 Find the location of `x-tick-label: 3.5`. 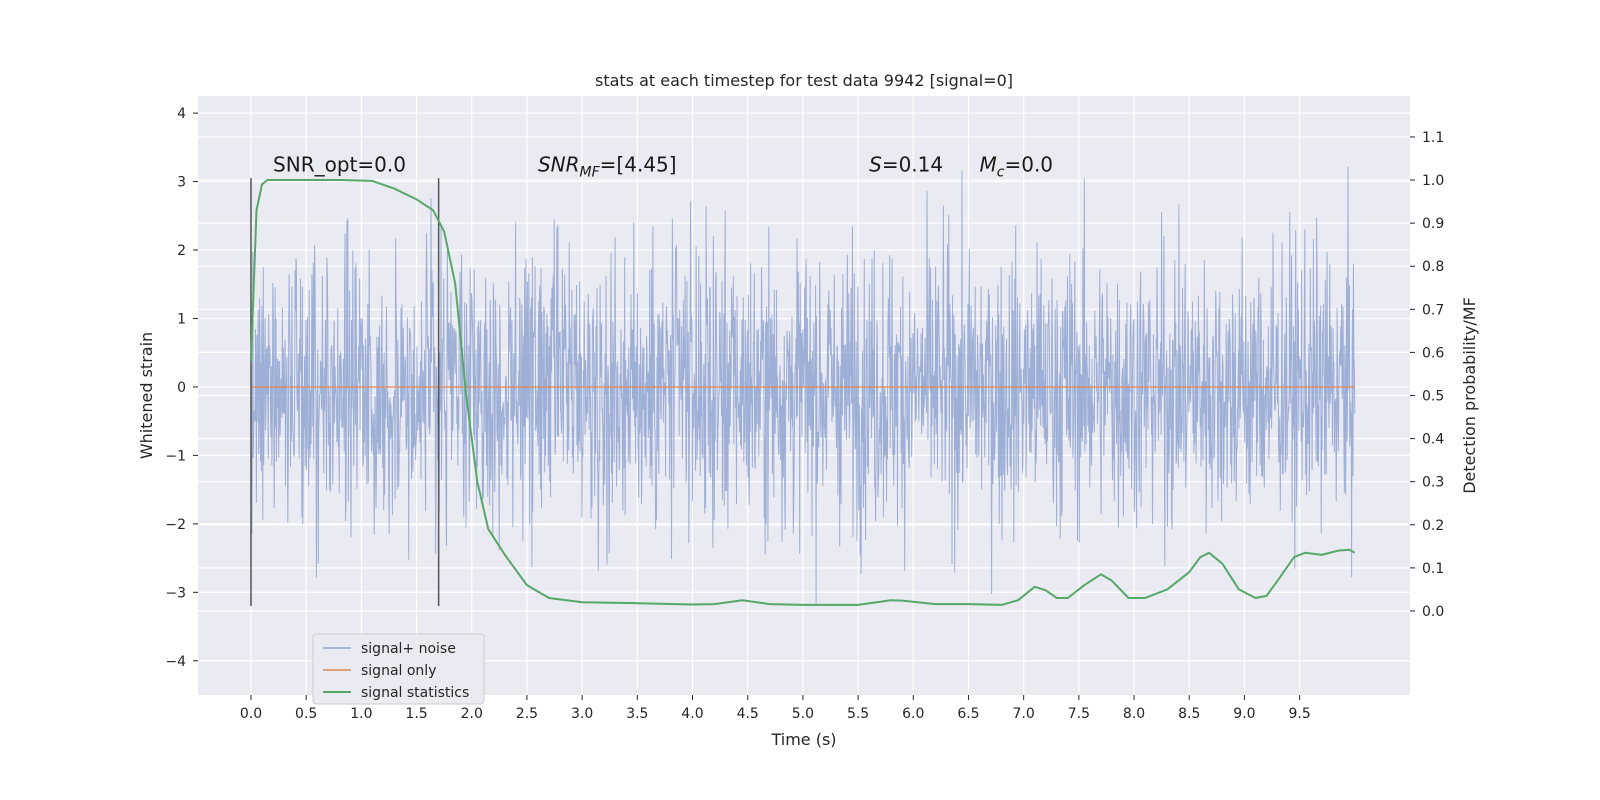

x-tick-label: 3.5 is located at coordinates (637, 714).